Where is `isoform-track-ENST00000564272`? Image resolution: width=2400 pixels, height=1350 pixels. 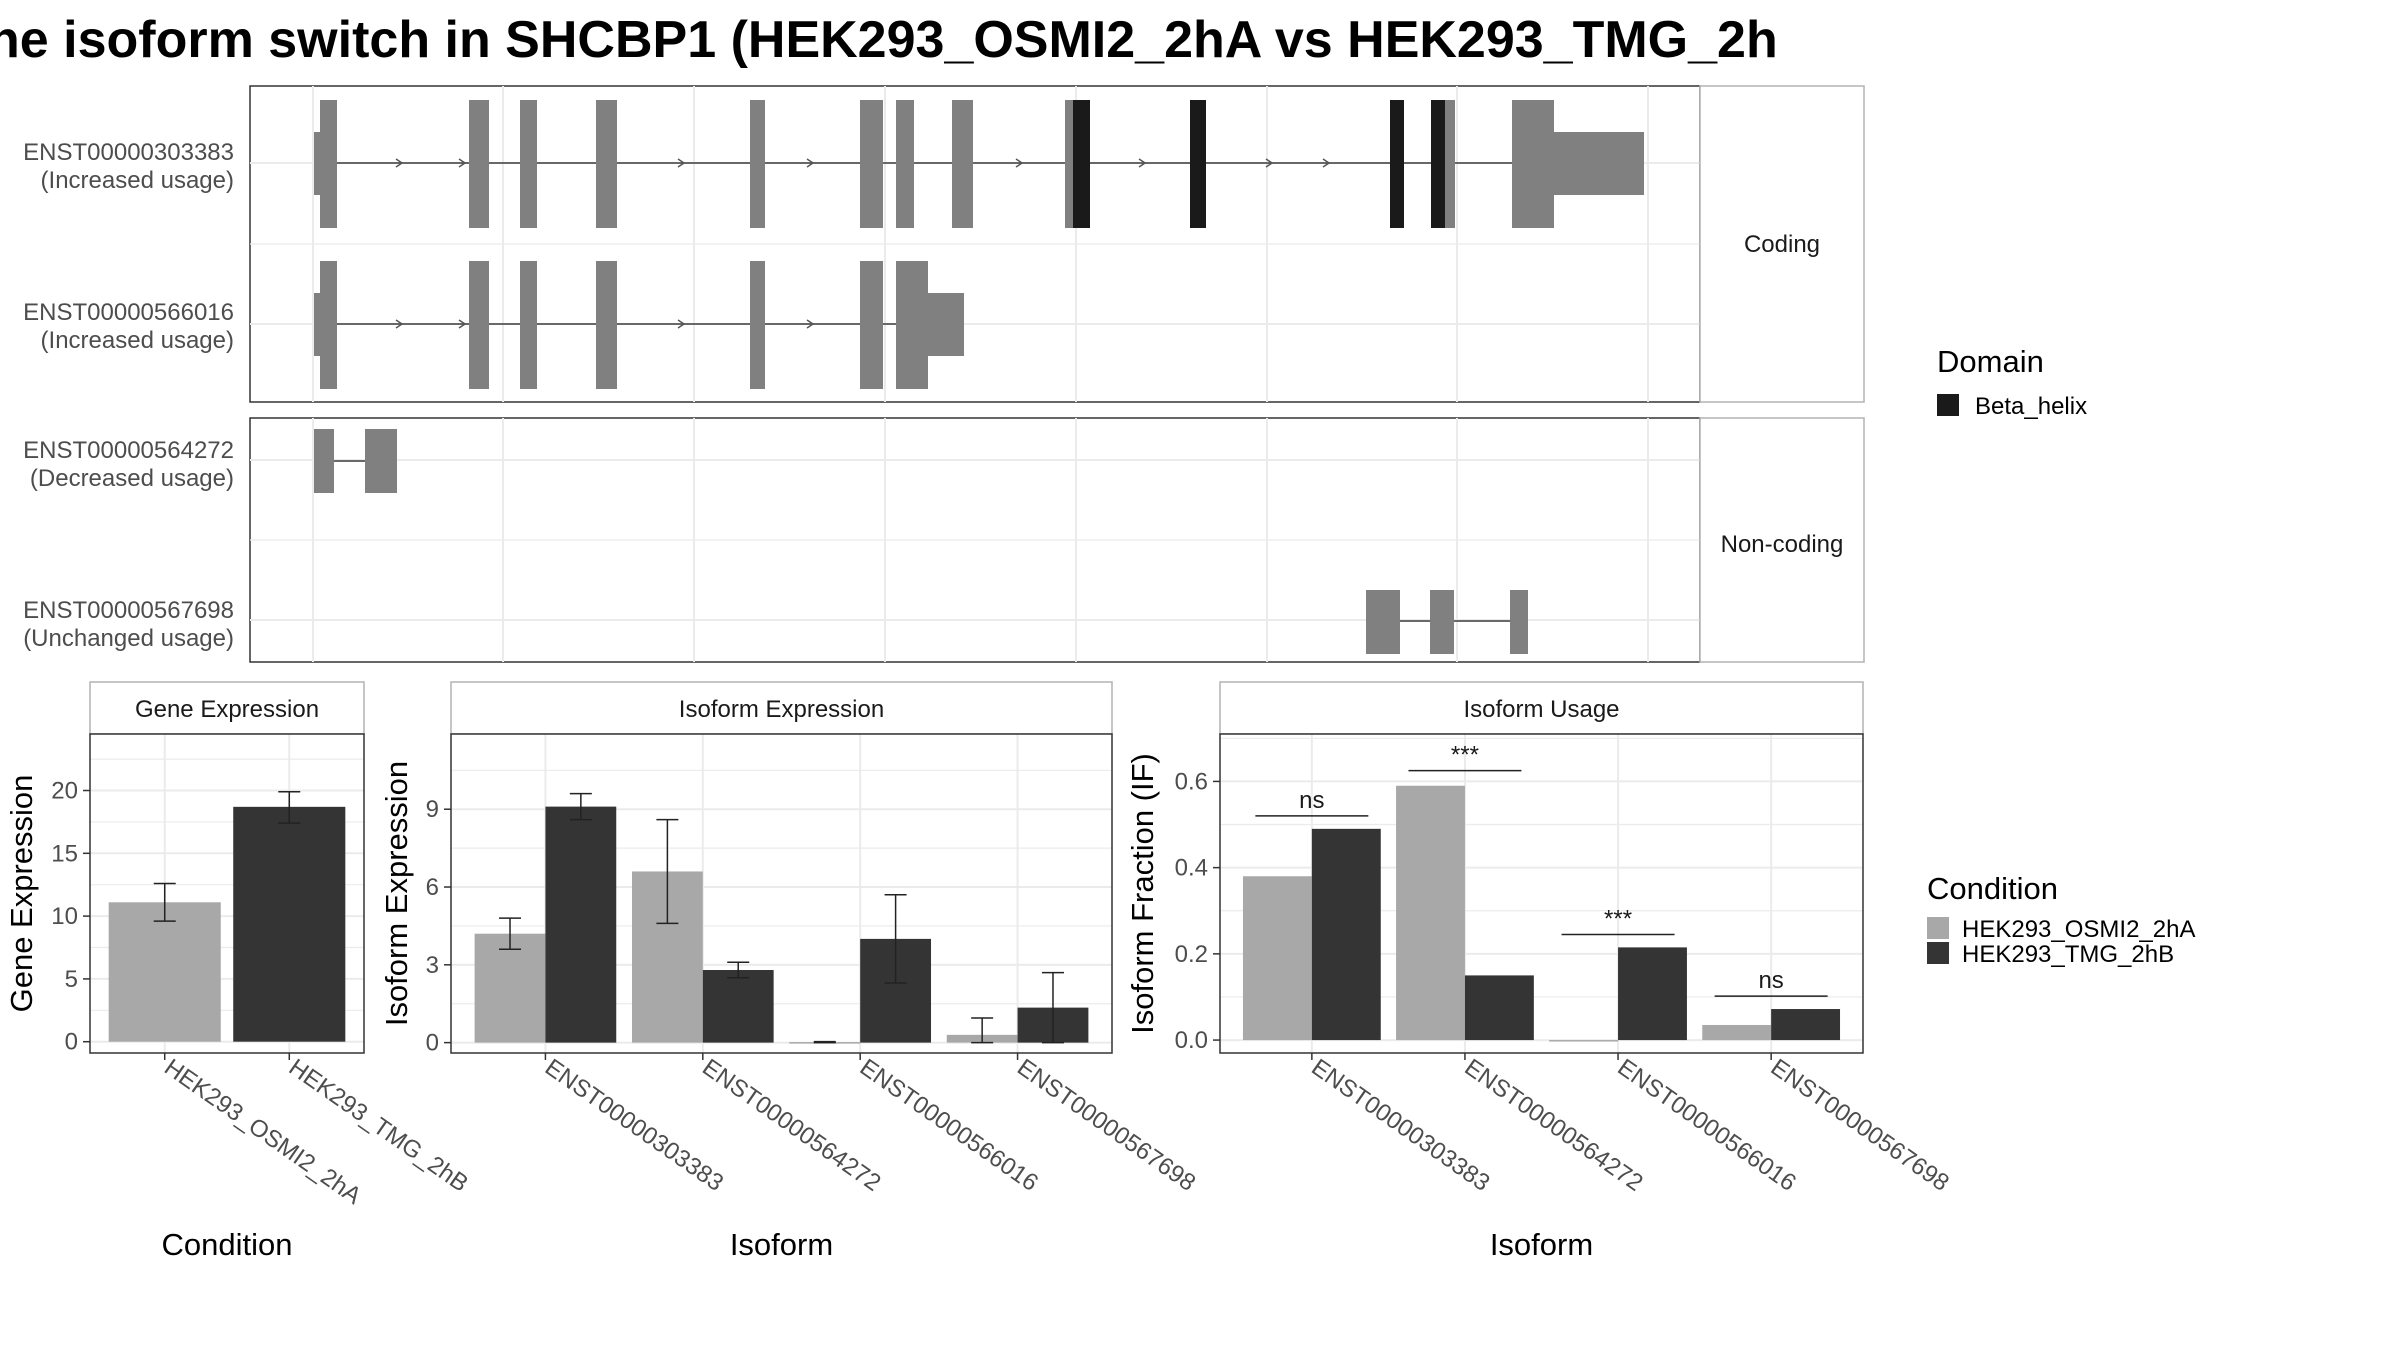 isoform-track-ENST00000564272 is located at coordinates (355, 461).